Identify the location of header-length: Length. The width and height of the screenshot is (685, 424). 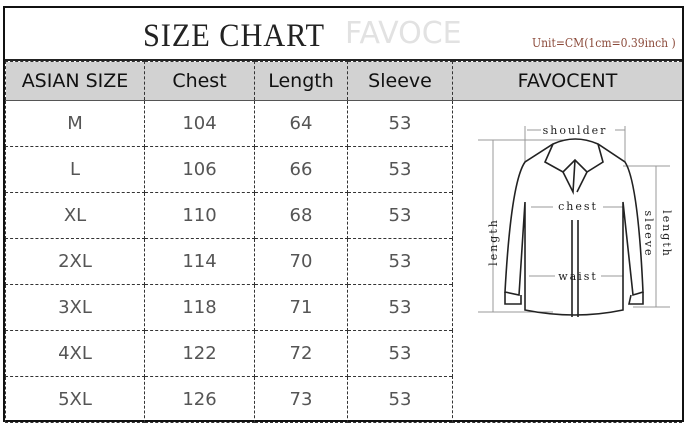
(301, 81).